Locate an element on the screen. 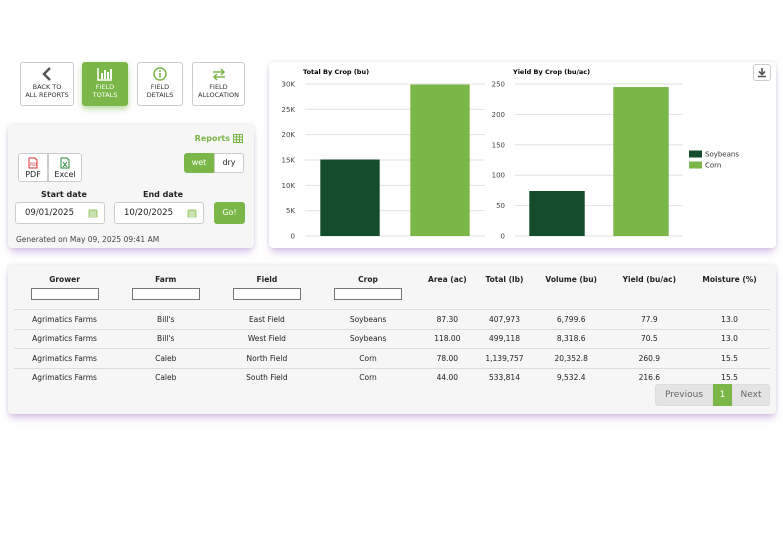 This screenshot has height=549, width=783. field-allocation-button: FIELD ALLOCATION is located at coordinates (218, 84).